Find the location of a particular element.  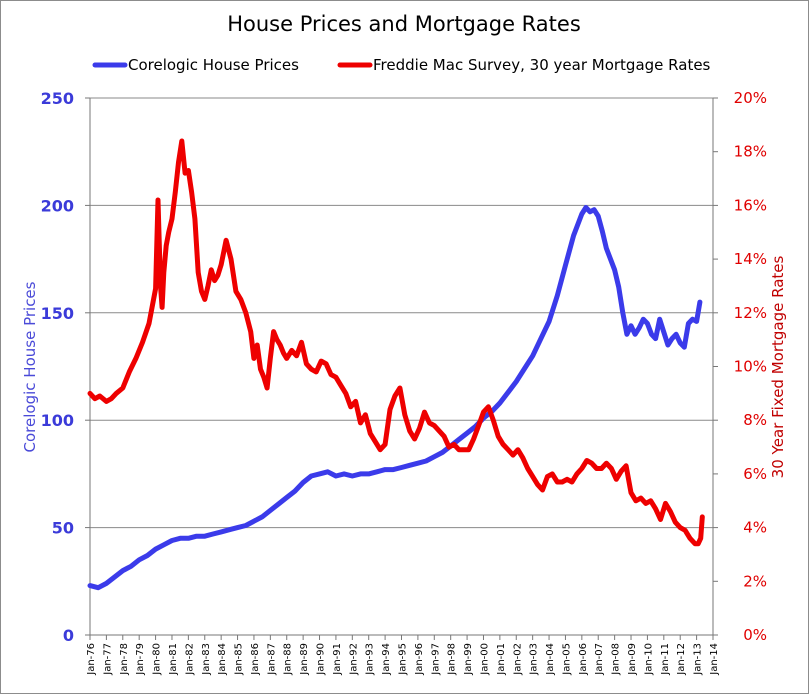

y-left-tick-label: 100 is located at coordinates (57, 420).